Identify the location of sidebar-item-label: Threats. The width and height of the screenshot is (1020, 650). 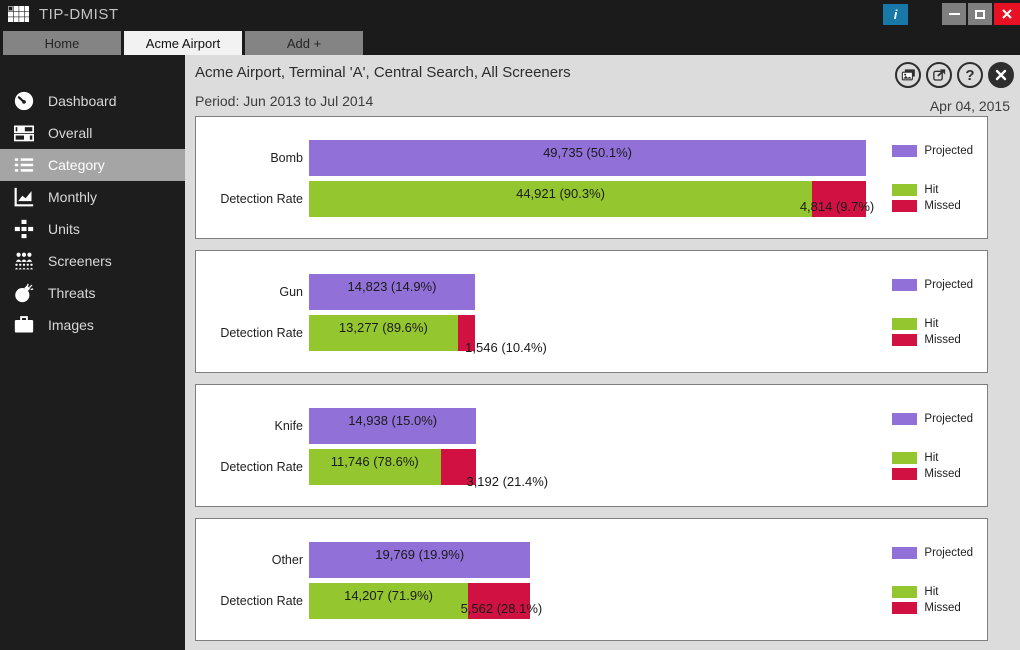
(72, 293).